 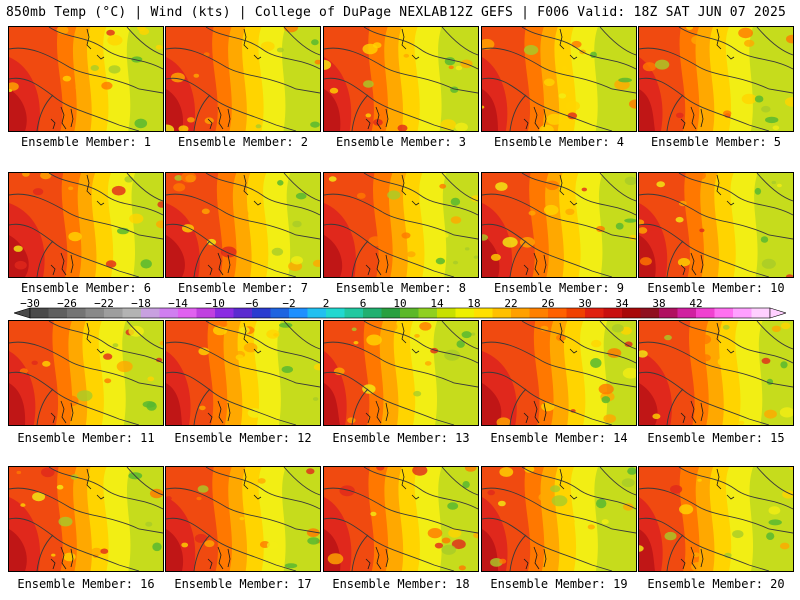 What do you see at coordinates (252, 303) in the screenshot?
I see `colorbar-tick-label: −6` at bounding box center [252, 303].